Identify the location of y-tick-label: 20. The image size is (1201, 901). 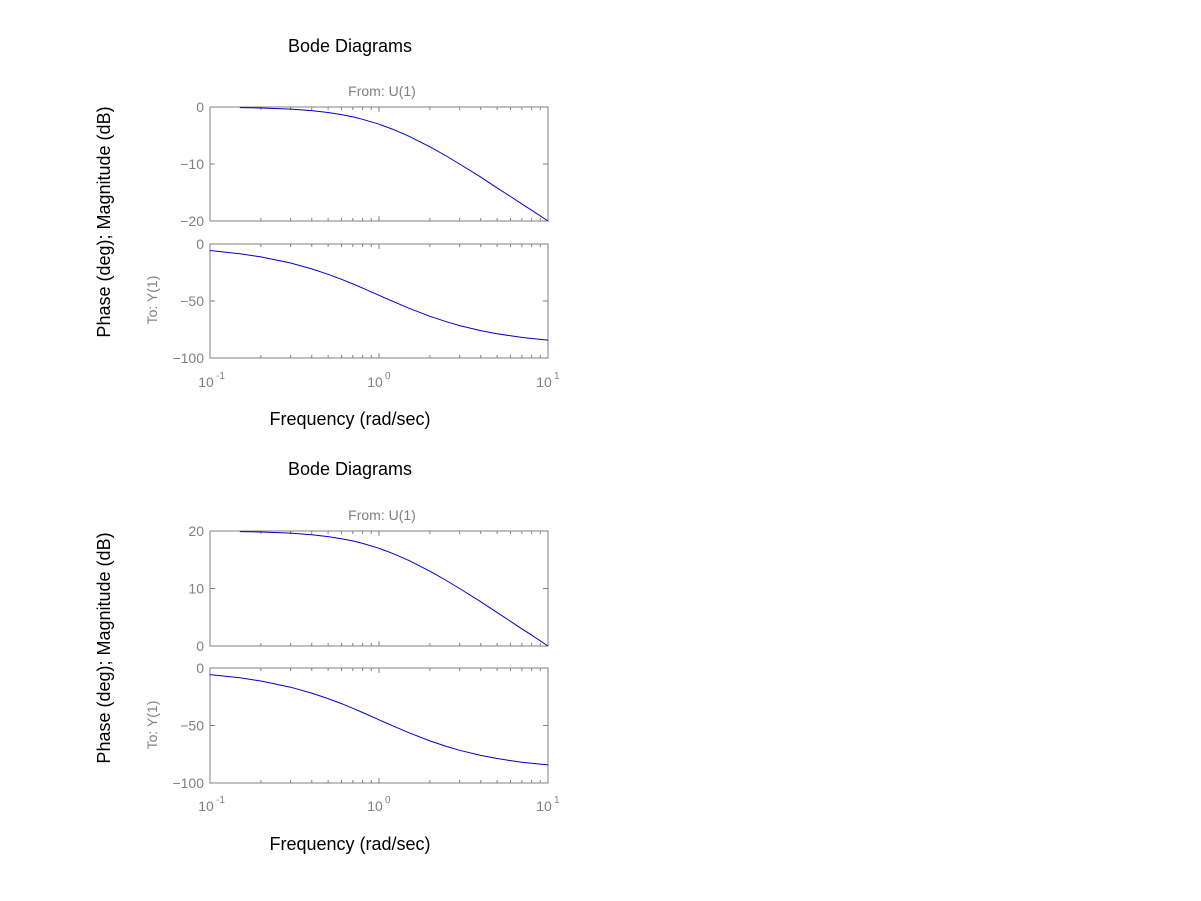
(196, 531).